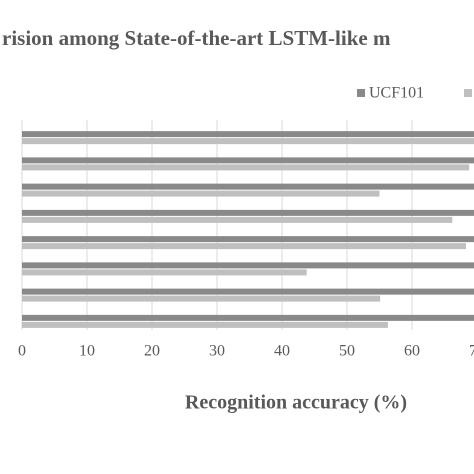  Describe the element at coordinates (412, 351) in the screenshot. I see `x-tick-label: 60` at that location.